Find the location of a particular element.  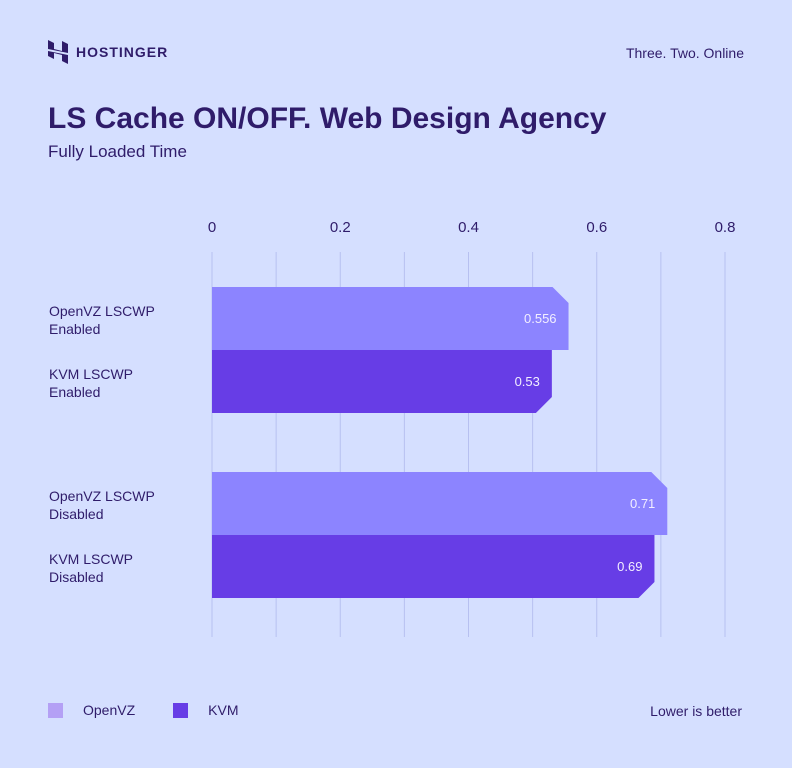

chart-title: LS Cache ON/OFF. Web Design Agency is located at coordinates (327, 118).